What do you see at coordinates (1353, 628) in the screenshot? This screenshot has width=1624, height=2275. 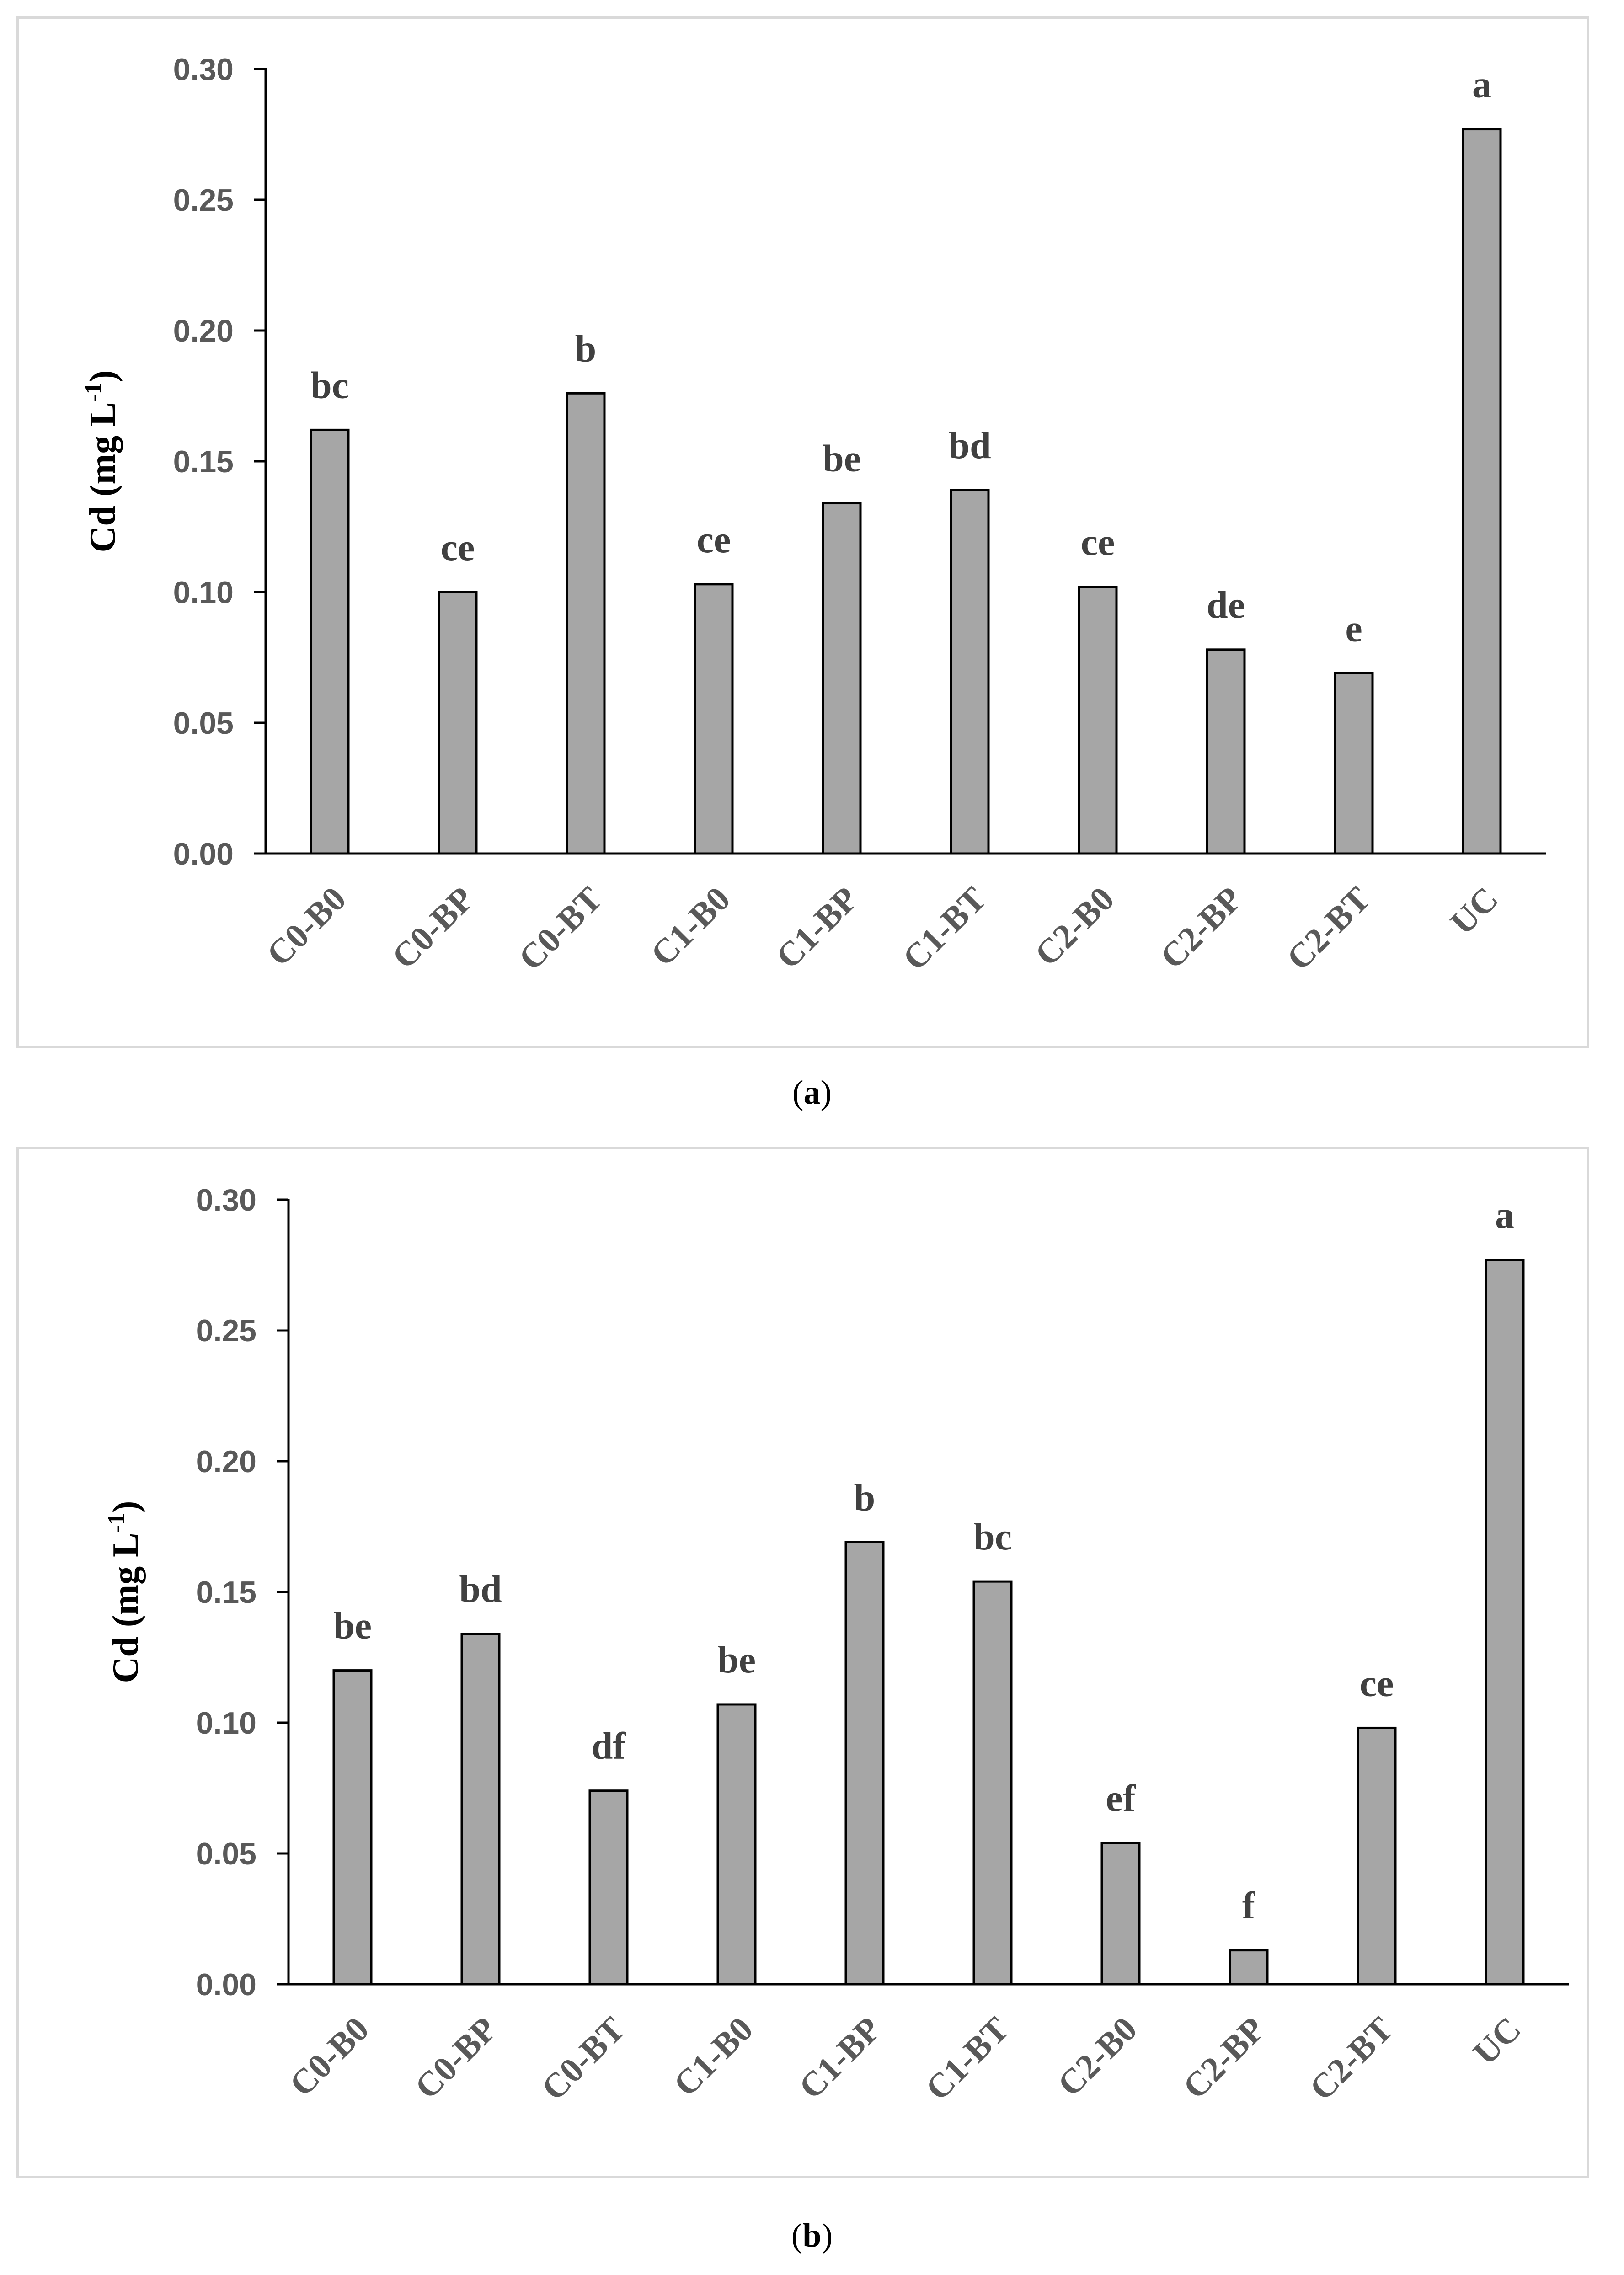 I see `significance-letter: e` at bounding box center [1353, 628].